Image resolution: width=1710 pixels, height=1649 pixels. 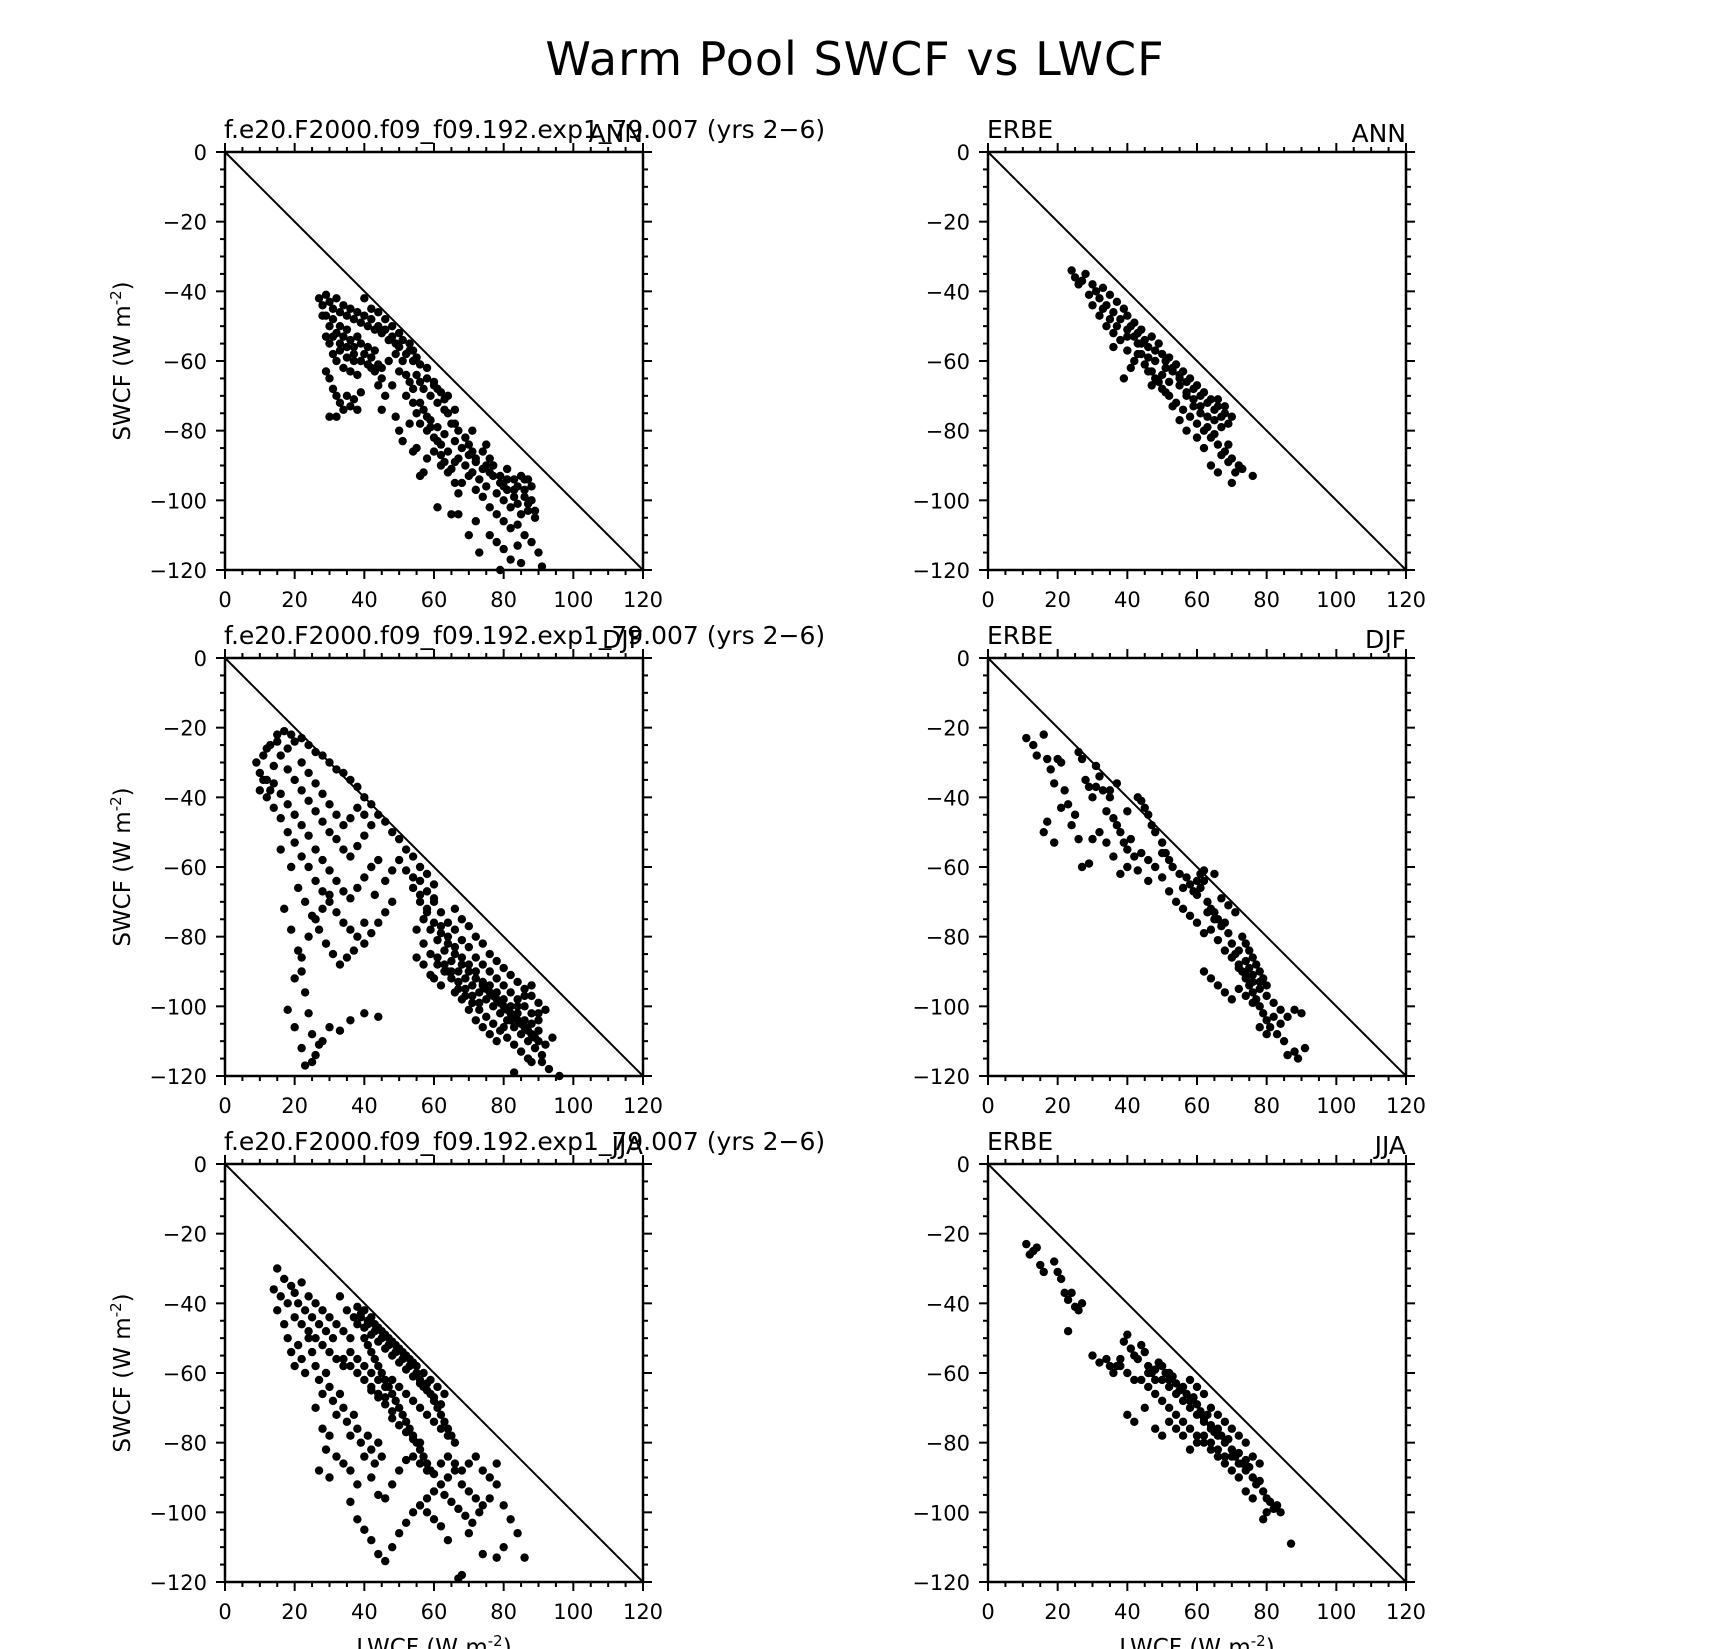 What do you see at coordinates (178, 501) in the screenshot?
I see `y-tick-label: −100` at bounding box center [178, 501].